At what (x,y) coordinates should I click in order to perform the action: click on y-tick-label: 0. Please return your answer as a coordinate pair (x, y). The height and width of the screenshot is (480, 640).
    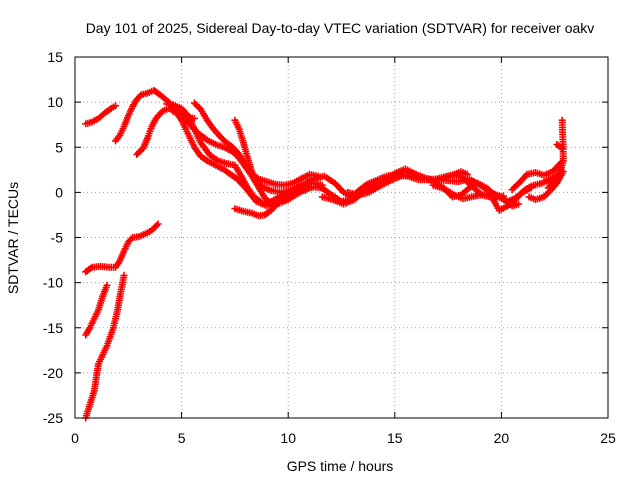
    Looking at the image, I should click on (59, 192).